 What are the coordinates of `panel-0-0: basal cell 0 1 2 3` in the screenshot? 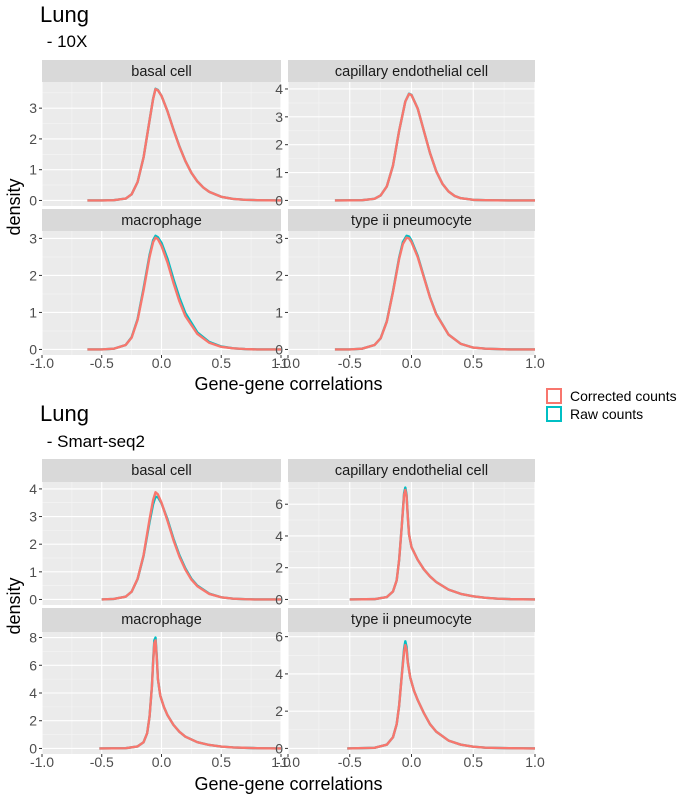 It's located at (155, 134).